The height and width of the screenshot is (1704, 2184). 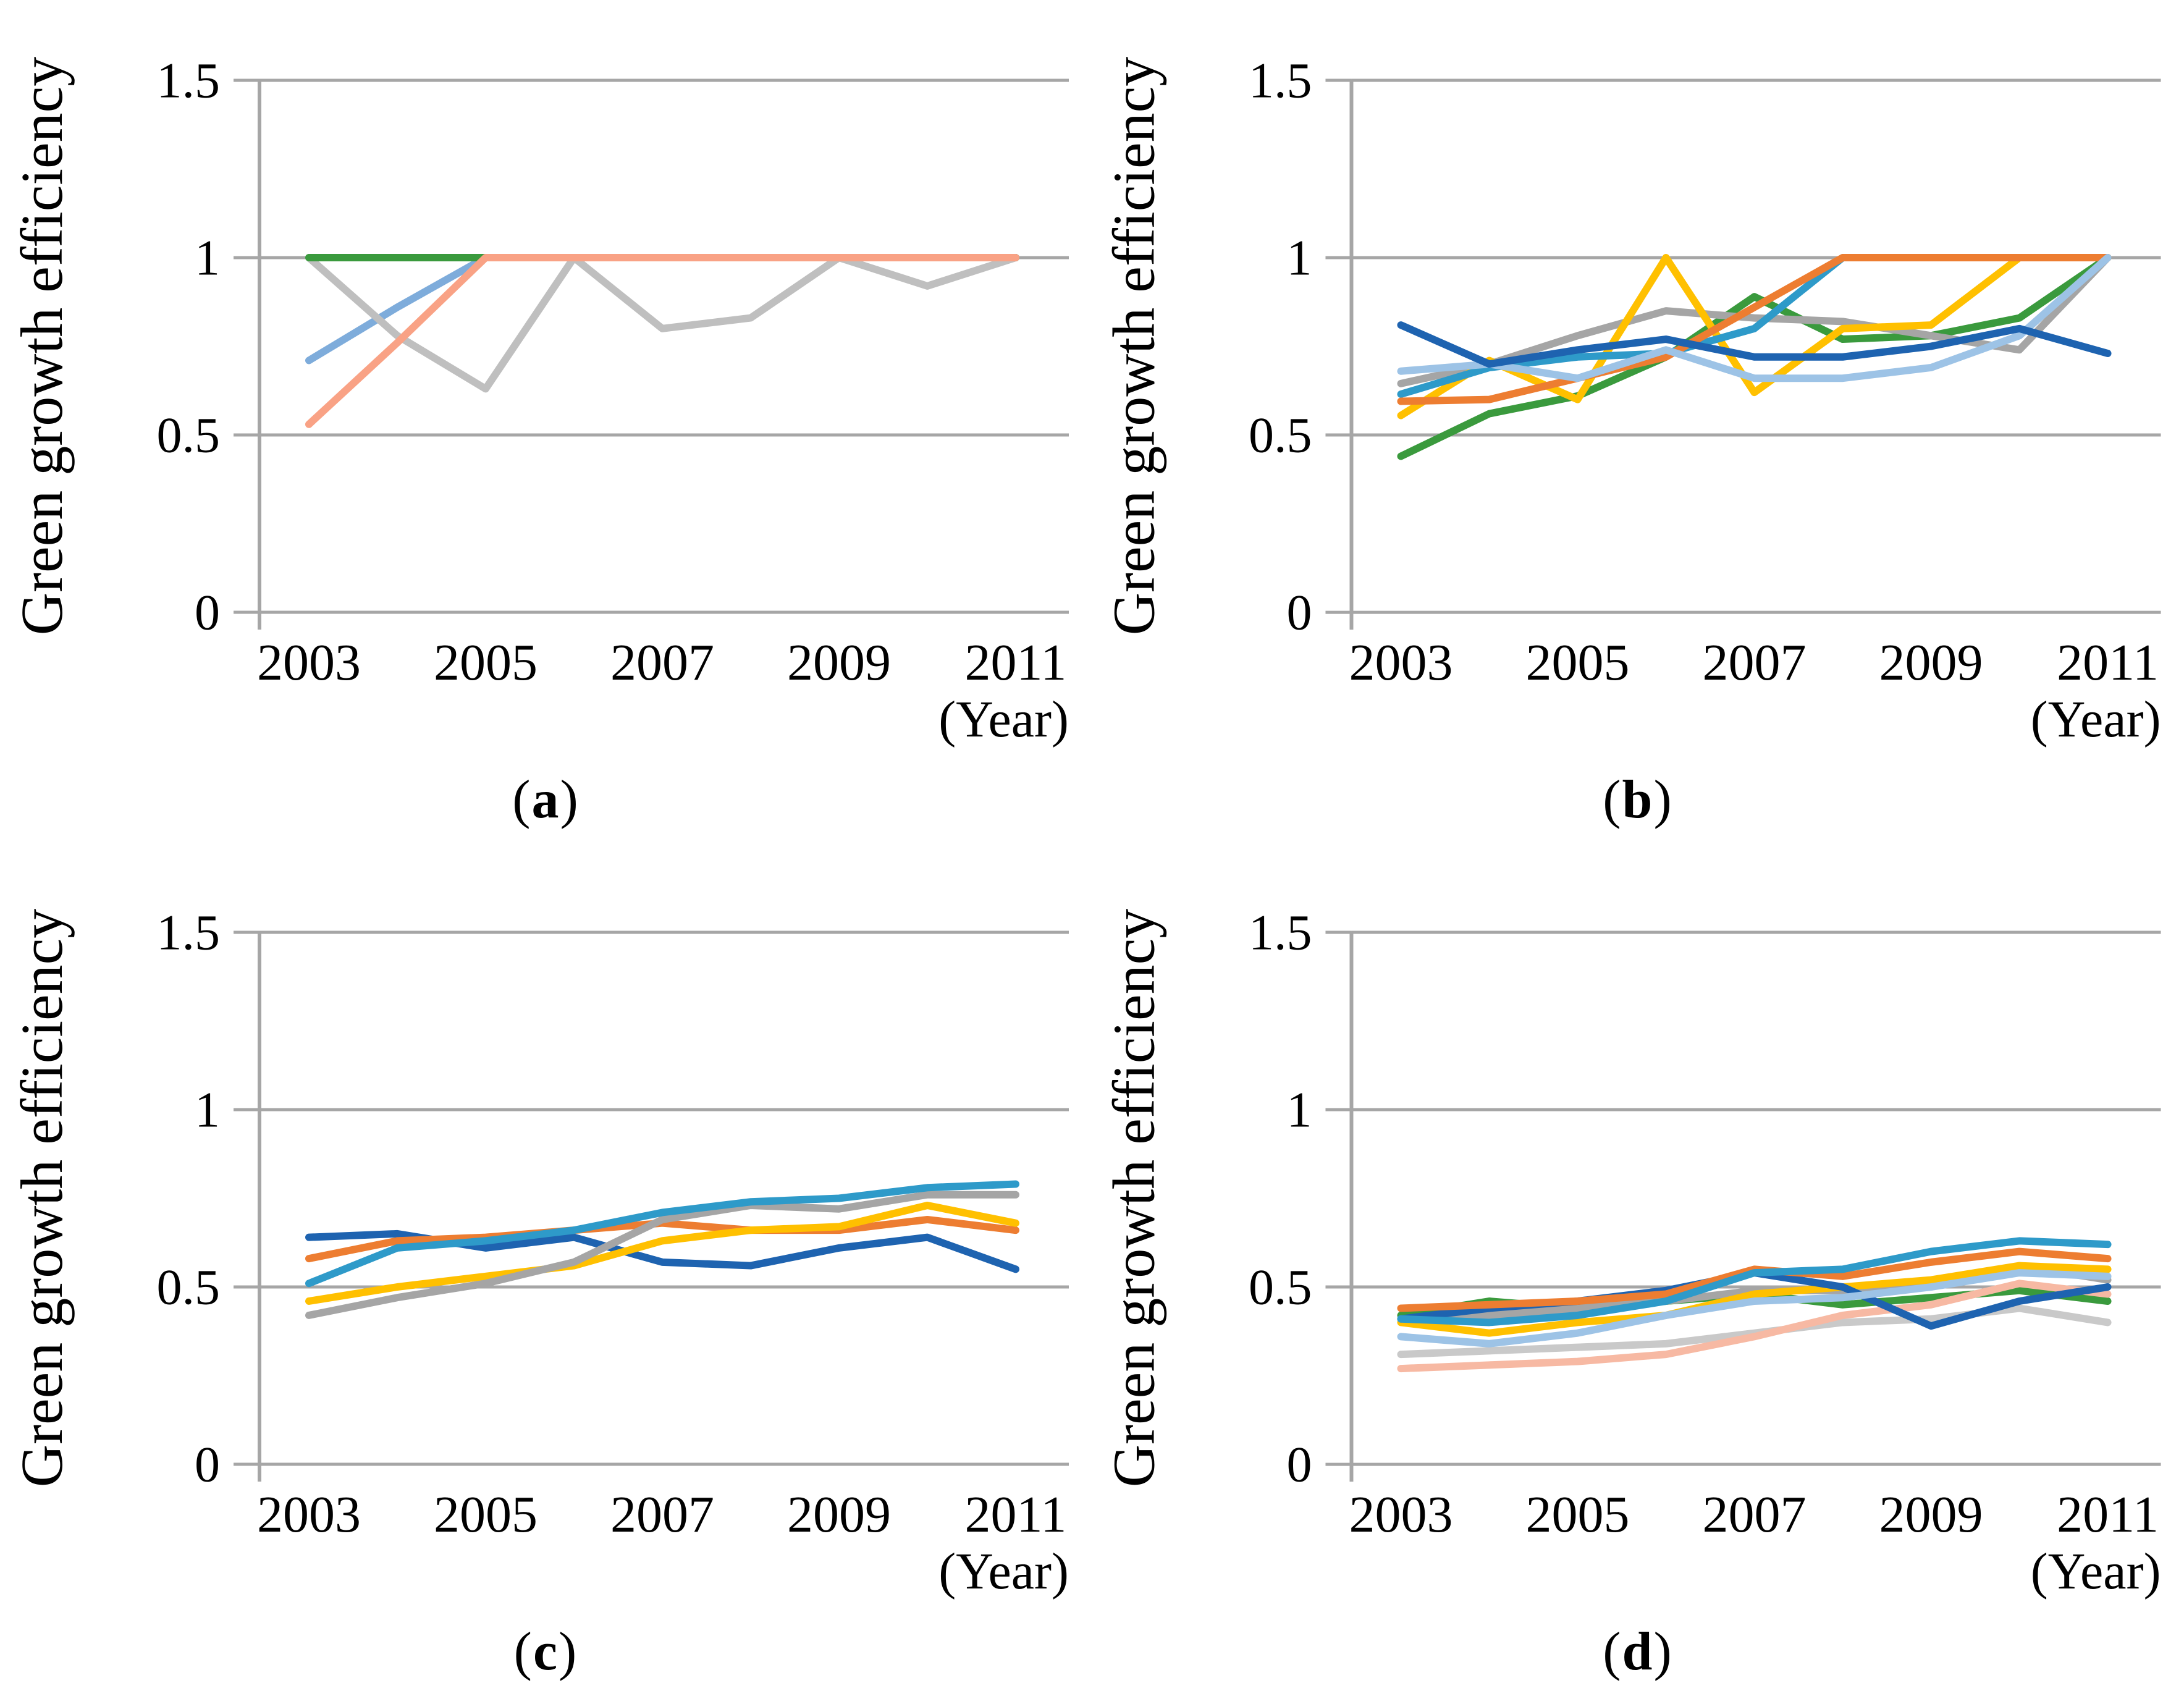 I want to click on caption-letter: c, so click(x=546, y=1652).